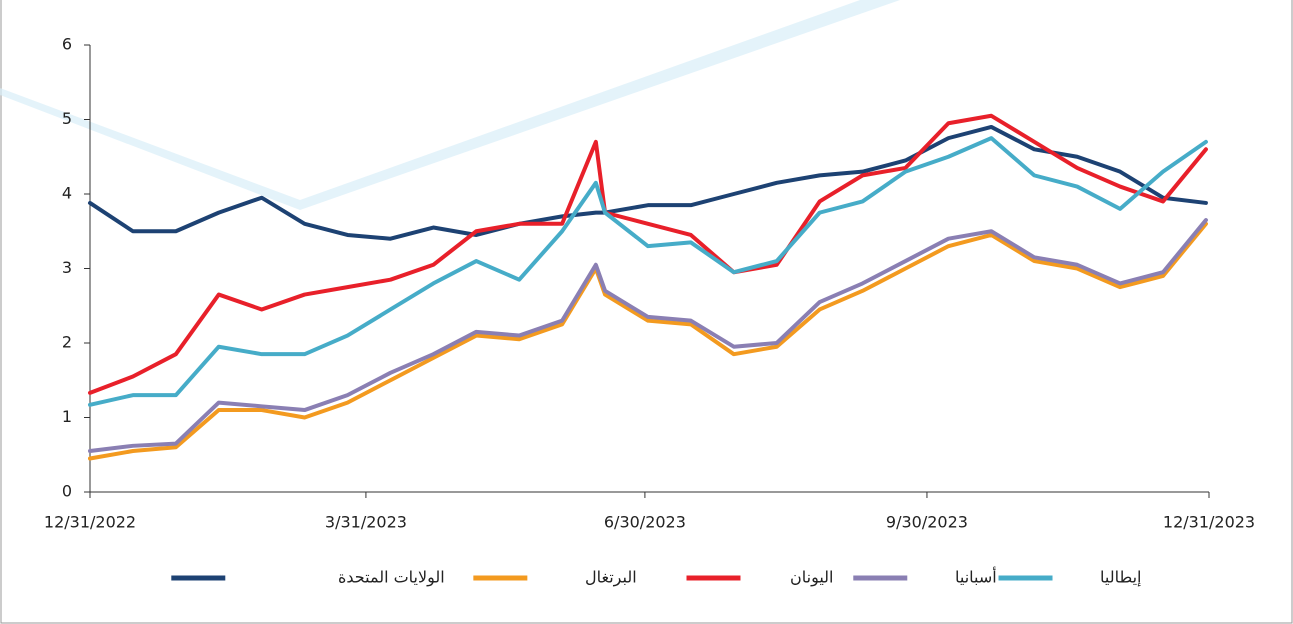 Image resolution: width=1293 pixels, height=624 pixels. What do you see at coordinates (927, 522) in the screenshot?
I see `x-tick-label: 9/30/2023` at bounding box center [927, 522].